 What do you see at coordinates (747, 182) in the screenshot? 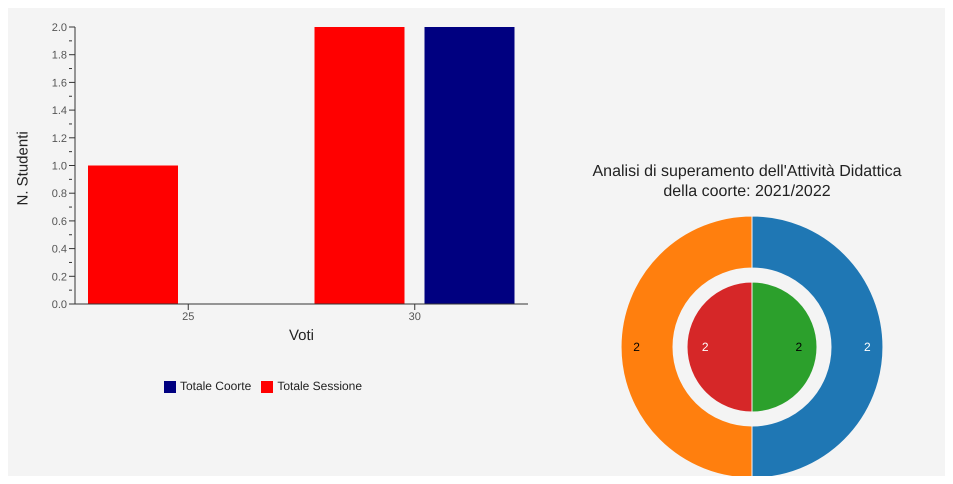
I see `chart-title: Analisi di superamento dell'Attività Didattica della coorte: 2021/2022` at bounding box center [747, 182].